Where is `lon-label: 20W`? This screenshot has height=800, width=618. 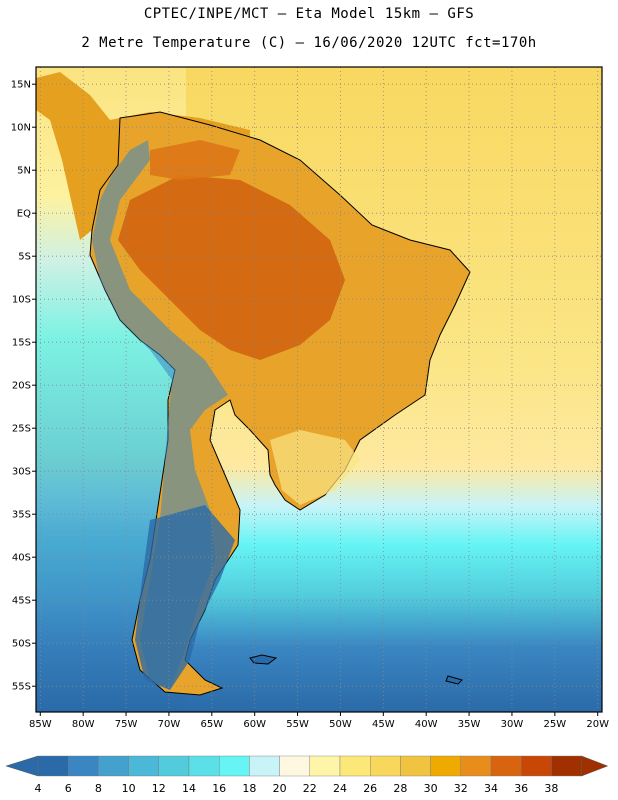
lon-label: 20W is located at coordinates (597, 724).